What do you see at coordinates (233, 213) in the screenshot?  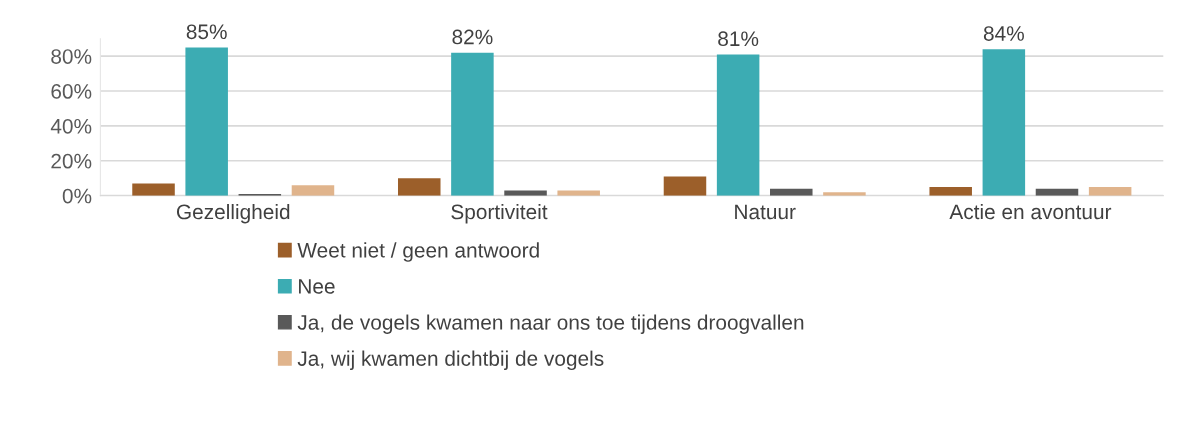 I see `x-tick-label: Gezelligheid` at bounding box center [233, 213].